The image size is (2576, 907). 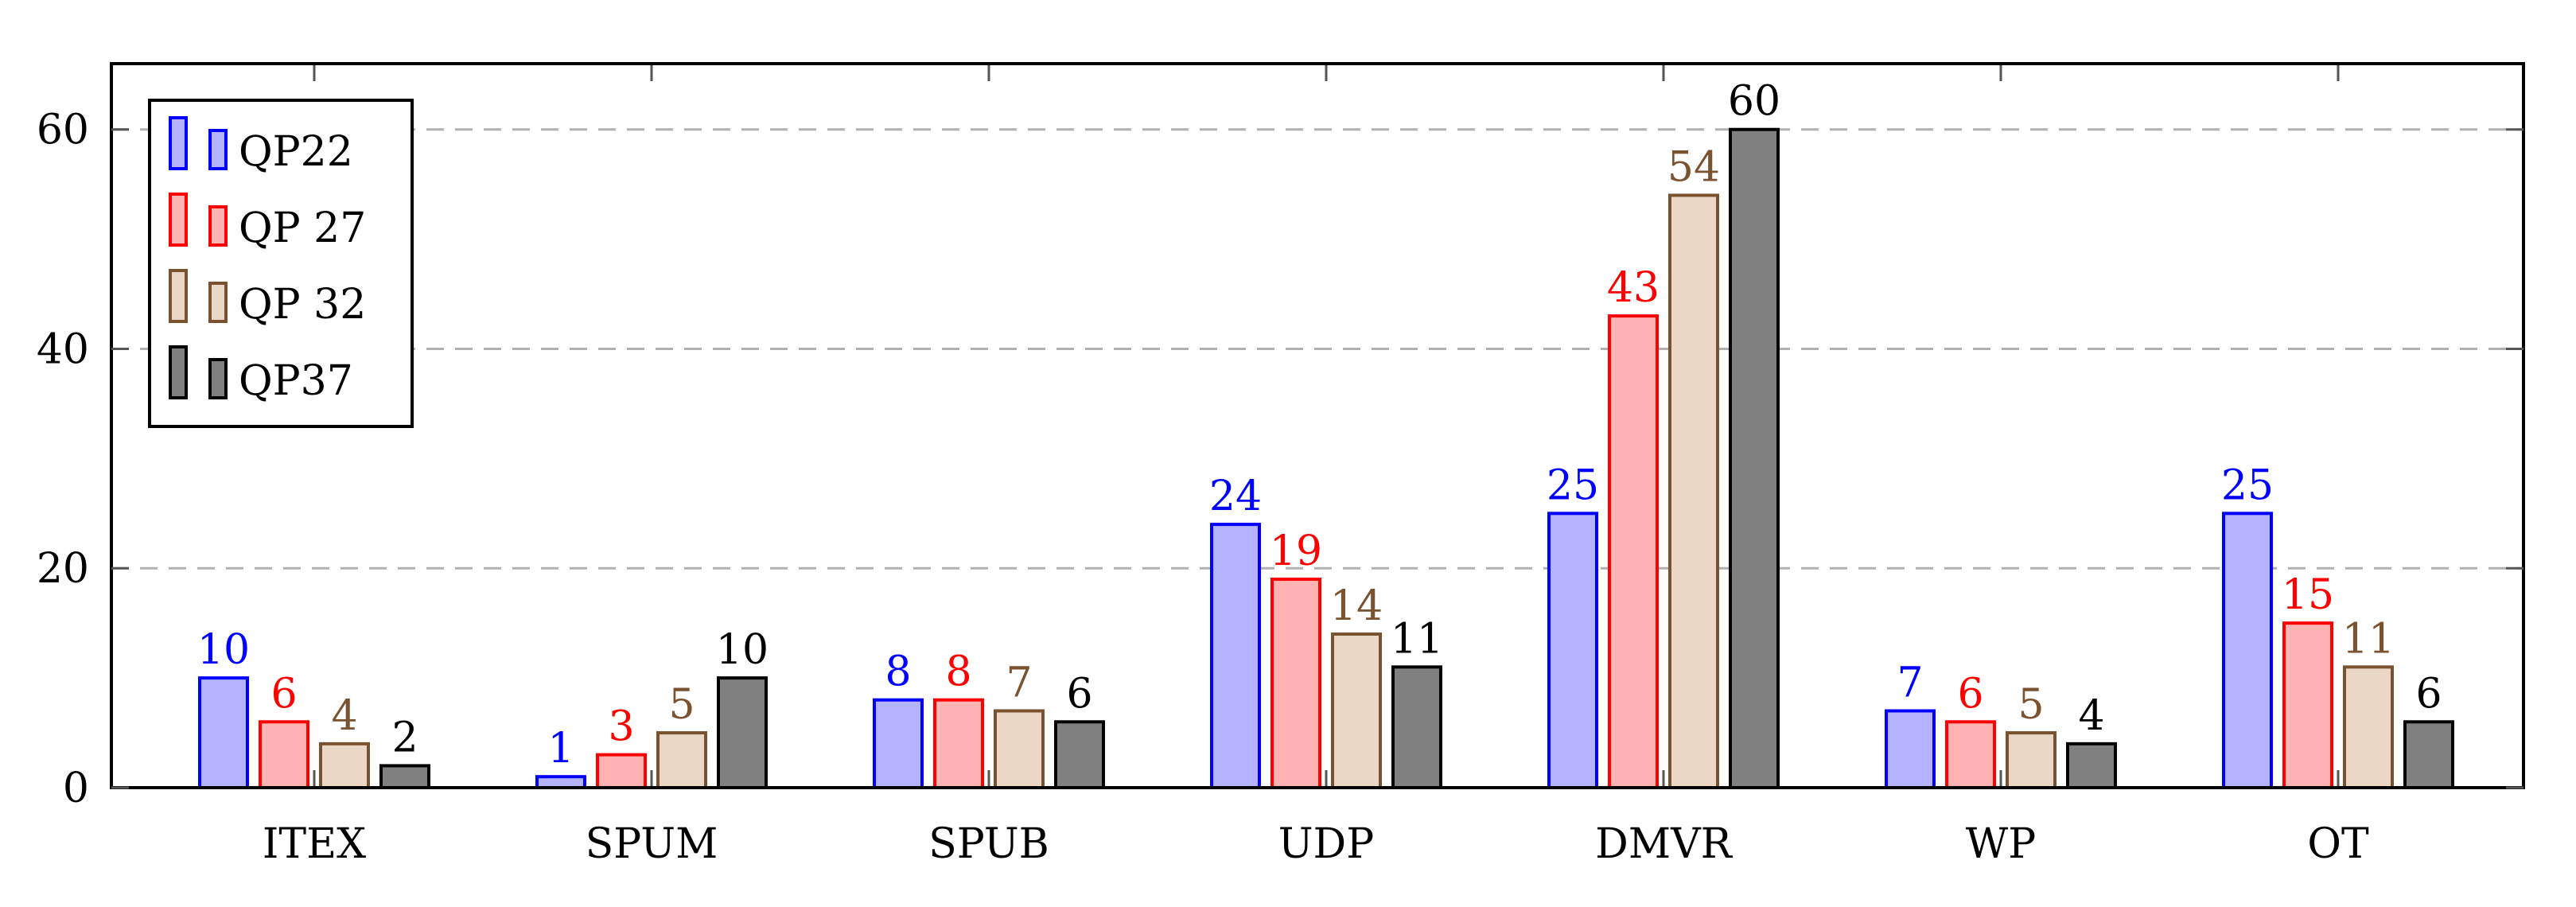 What do you see at coordinates (296, 152) in the screenshot?
I see `legend-label: QP22` at bounding box center [296, 152].